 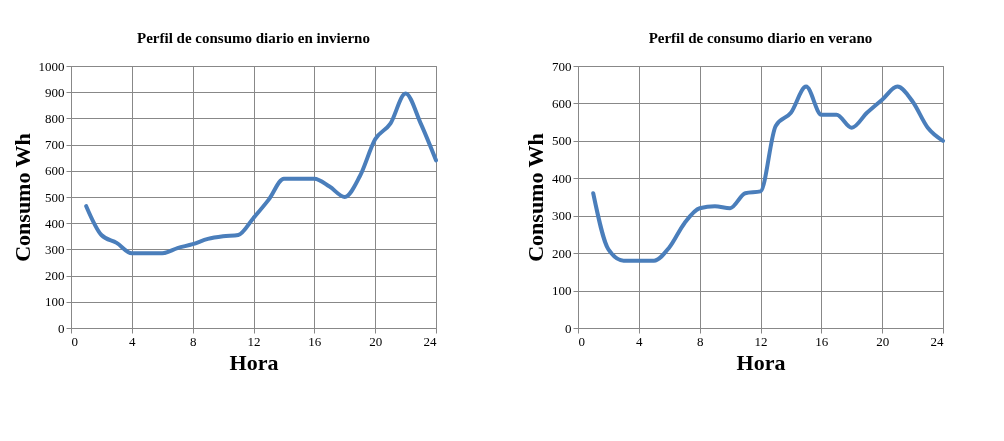 What do you see at coordinates (55, 92) in the screenshot?
I see `y-tick-label: 900` at bounding box center [55, 92].